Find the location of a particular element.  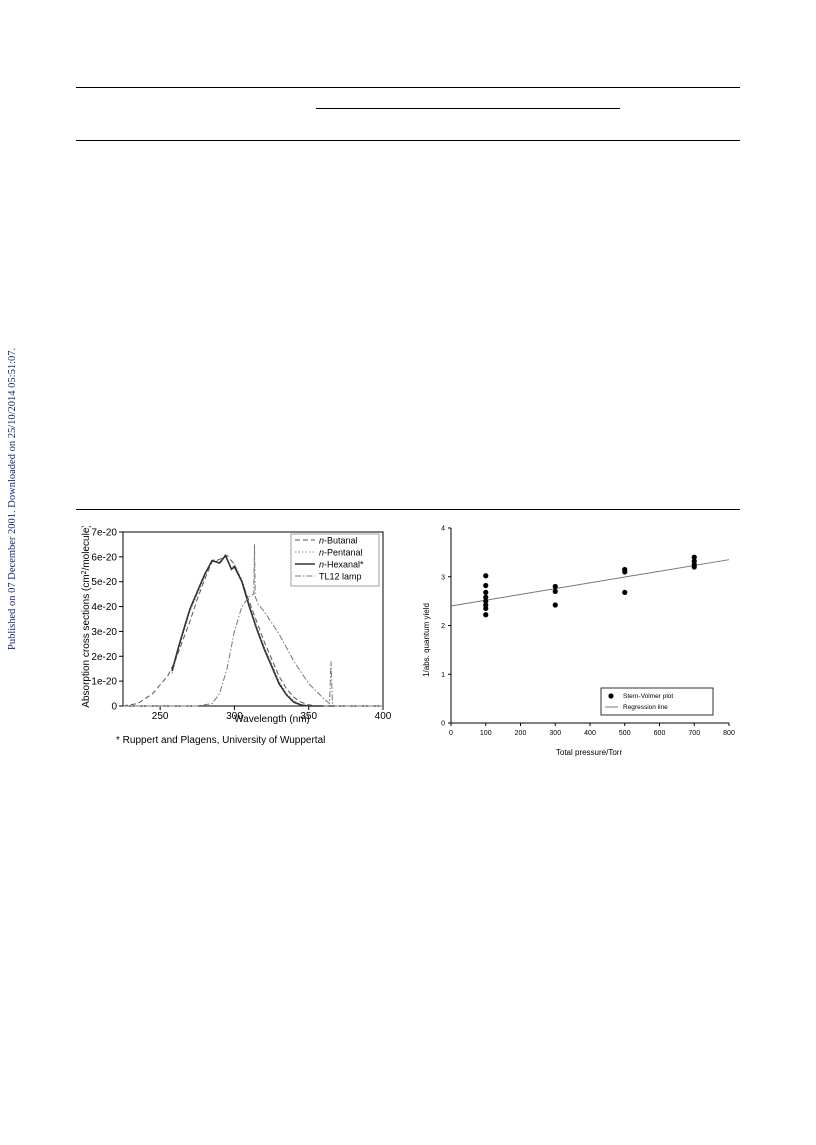

figure-top-rule is located at coordinates (408, 509).